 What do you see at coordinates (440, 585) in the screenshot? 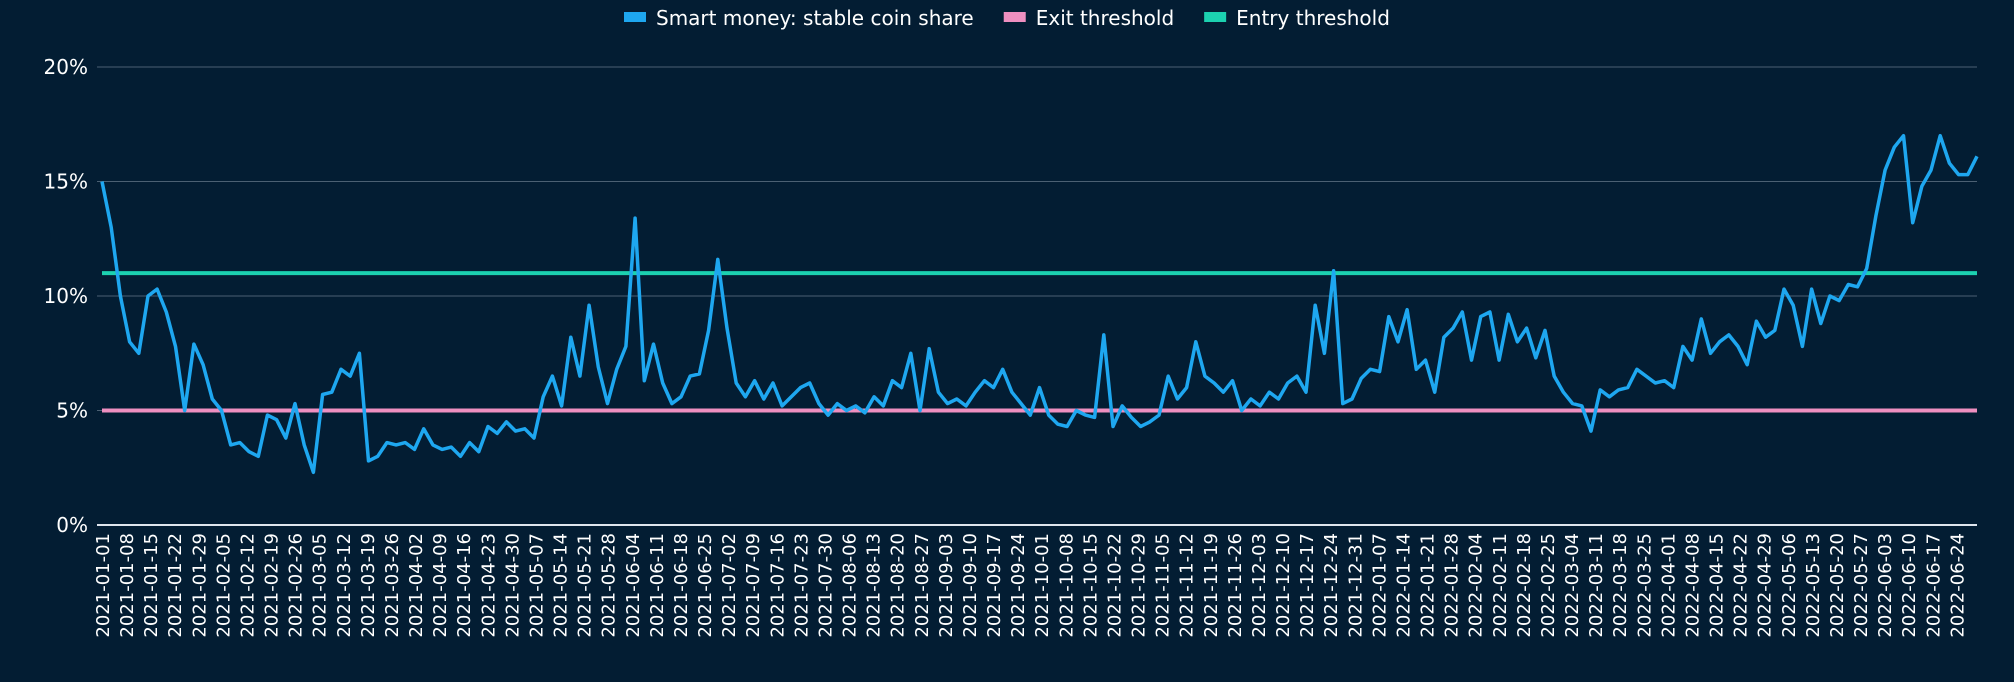
I see `x-tick-label: 2021-04-09` at bounding box center [440, 585].